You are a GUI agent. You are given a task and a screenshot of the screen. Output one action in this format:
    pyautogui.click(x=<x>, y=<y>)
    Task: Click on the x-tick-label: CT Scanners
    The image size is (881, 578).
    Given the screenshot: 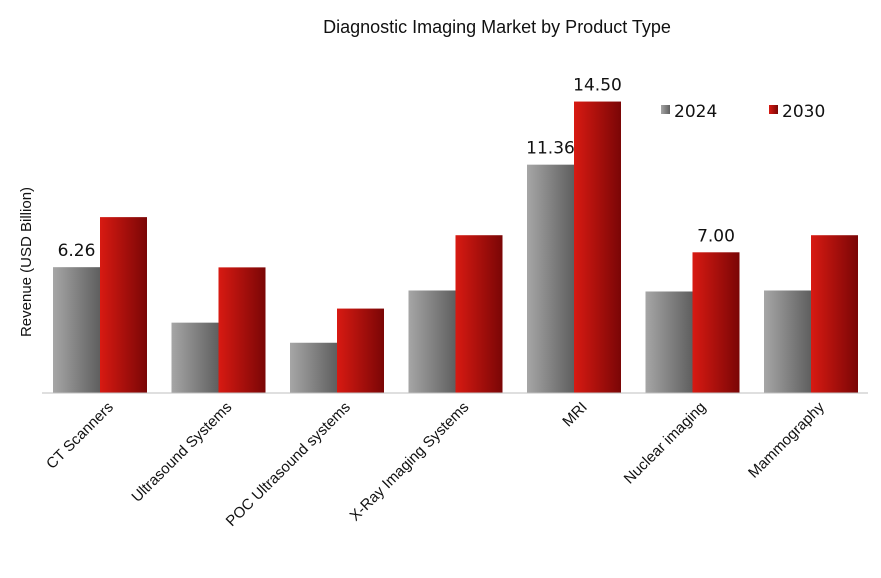 What is the action you would take?
    pyautogui.click(x=80, y=436)
    